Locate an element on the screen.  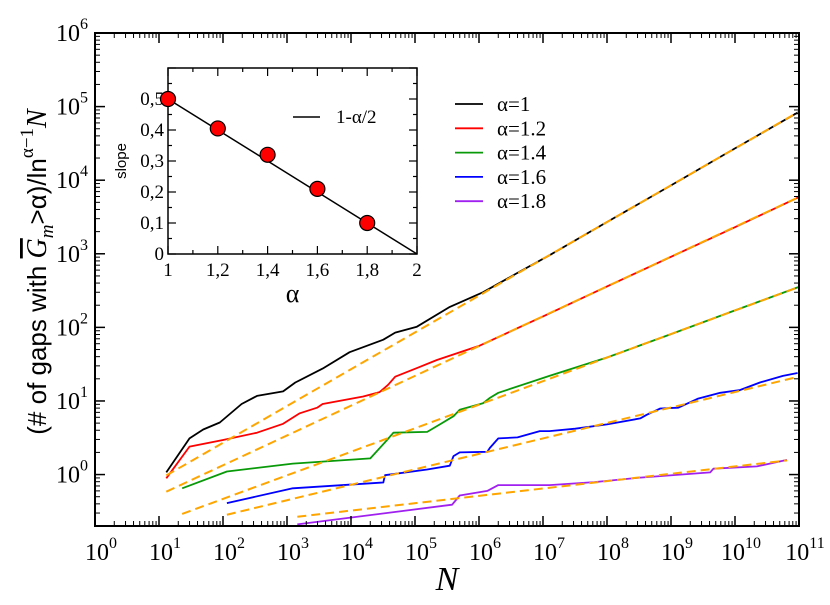
legend-label-3: α=1.6 is located at coordinates (521, 177).